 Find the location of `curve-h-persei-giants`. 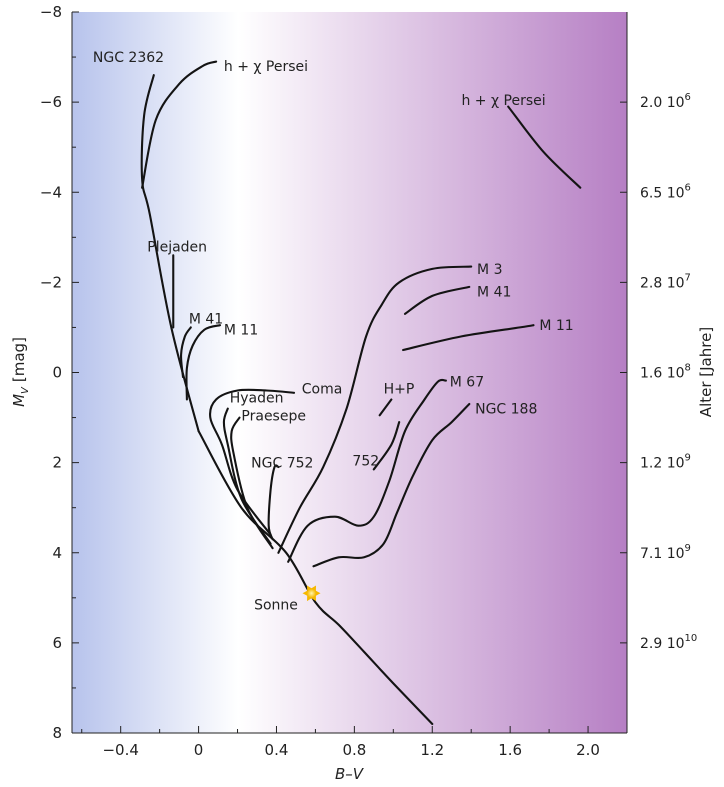

curve-h-persei-giants is located at coordinates (544, 147).